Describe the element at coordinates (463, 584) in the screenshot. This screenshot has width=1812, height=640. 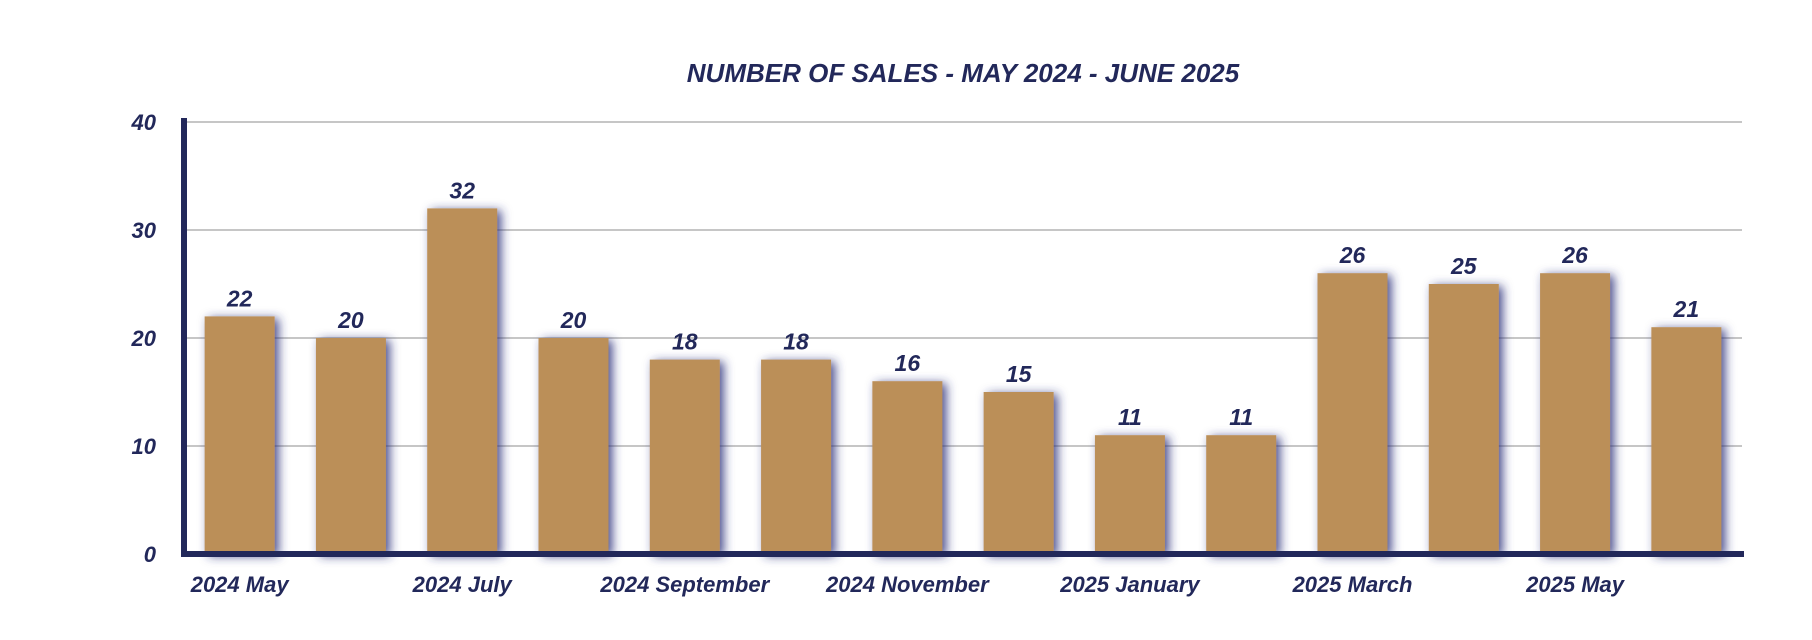
I see `x-tick-label: 2024 July` at that location.